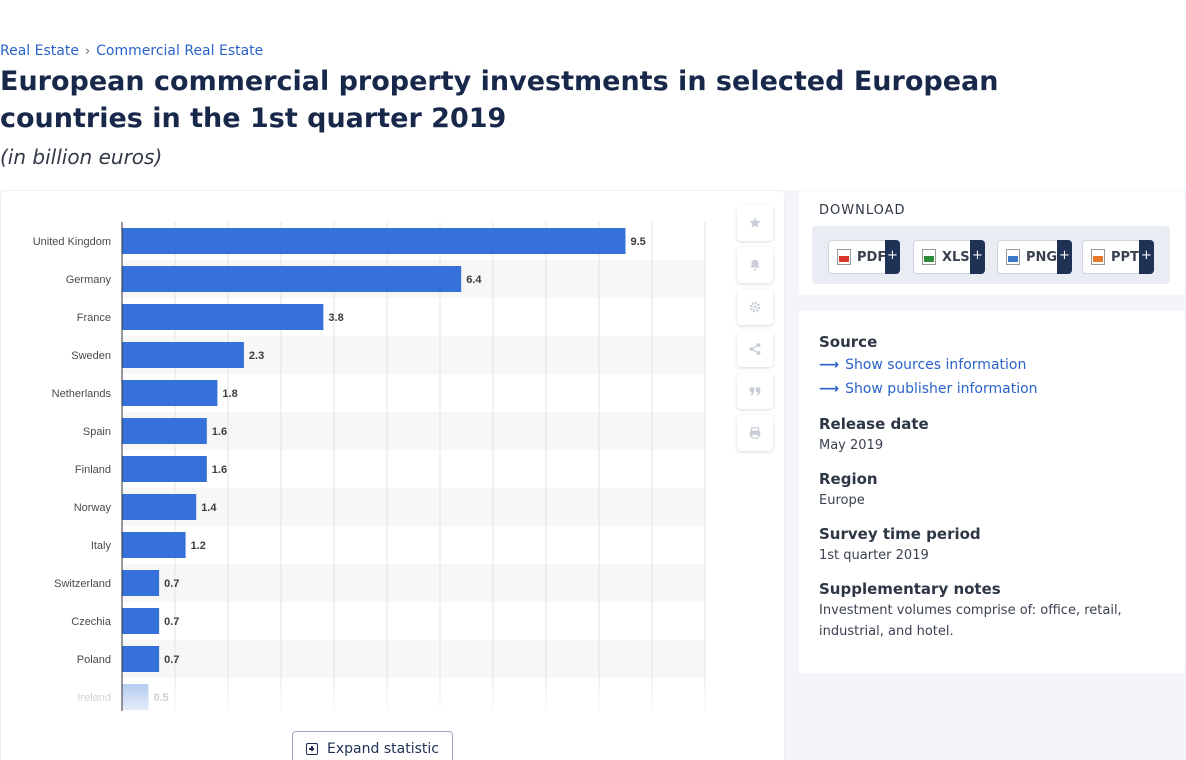  Describe the element at coordinates (209, 508) in the screenshot. I see `value-label: 1.4` at that location.